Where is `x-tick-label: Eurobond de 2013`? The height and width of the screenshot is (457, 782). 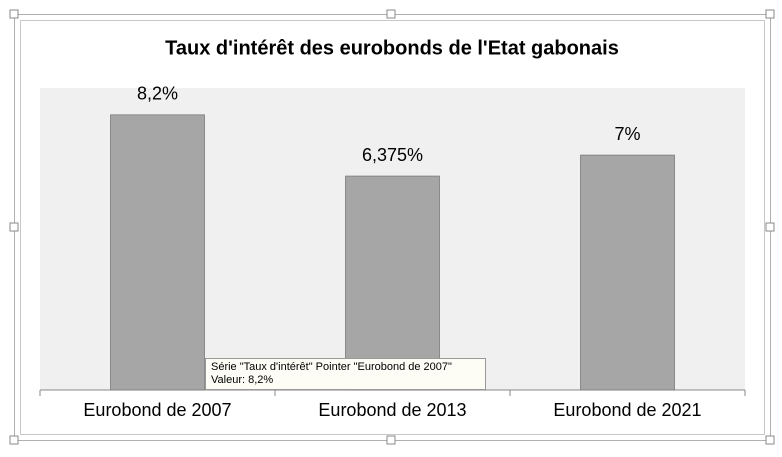 x-tick-label: Eurobond de 2013 is located at coordinates (392, 410).